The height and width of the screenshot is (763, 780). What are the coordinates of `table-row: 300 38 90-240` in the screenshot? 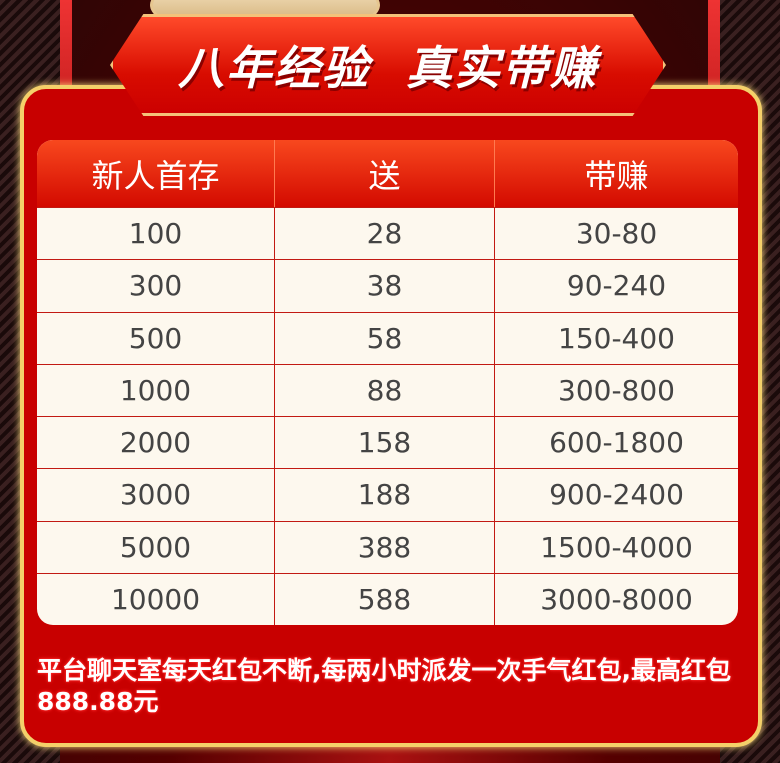 It's located at (387, 285).